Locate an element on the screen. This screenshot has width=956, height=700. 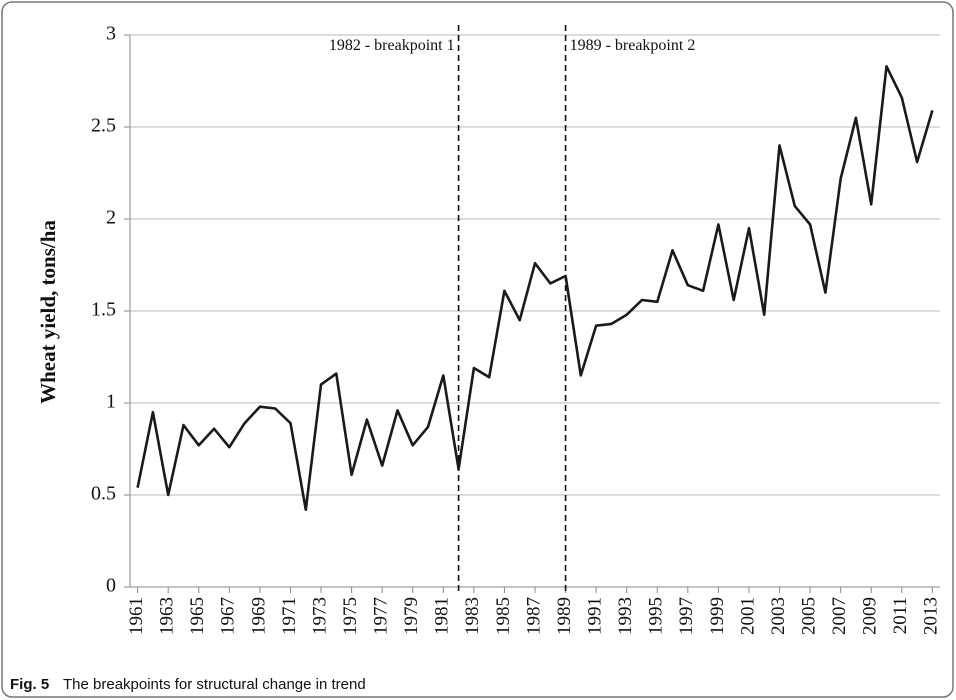
y-tick-label: 1 is located at coordinates (111, 402).